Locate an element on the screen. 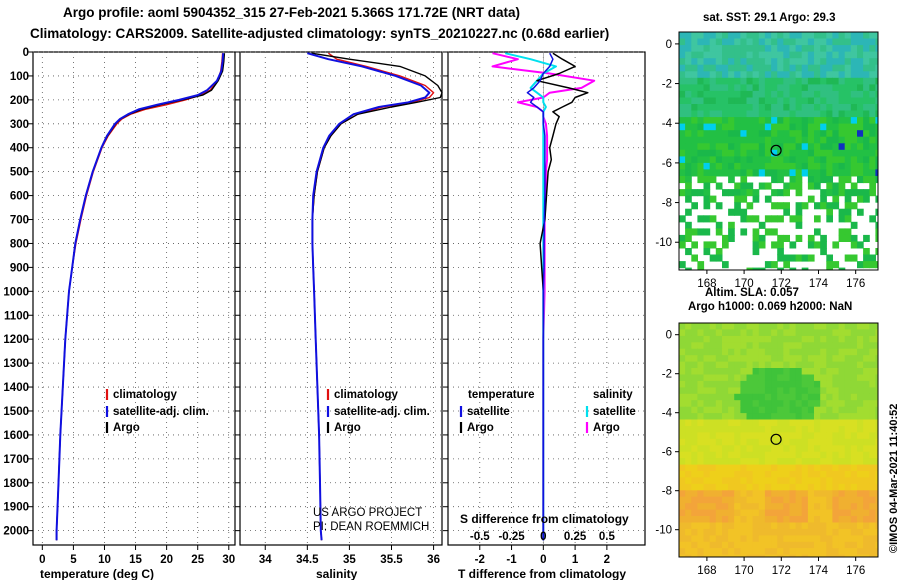 This screenshot has height=580, width=900. x-tick-label: 30 is located at coordinates (228, 560).